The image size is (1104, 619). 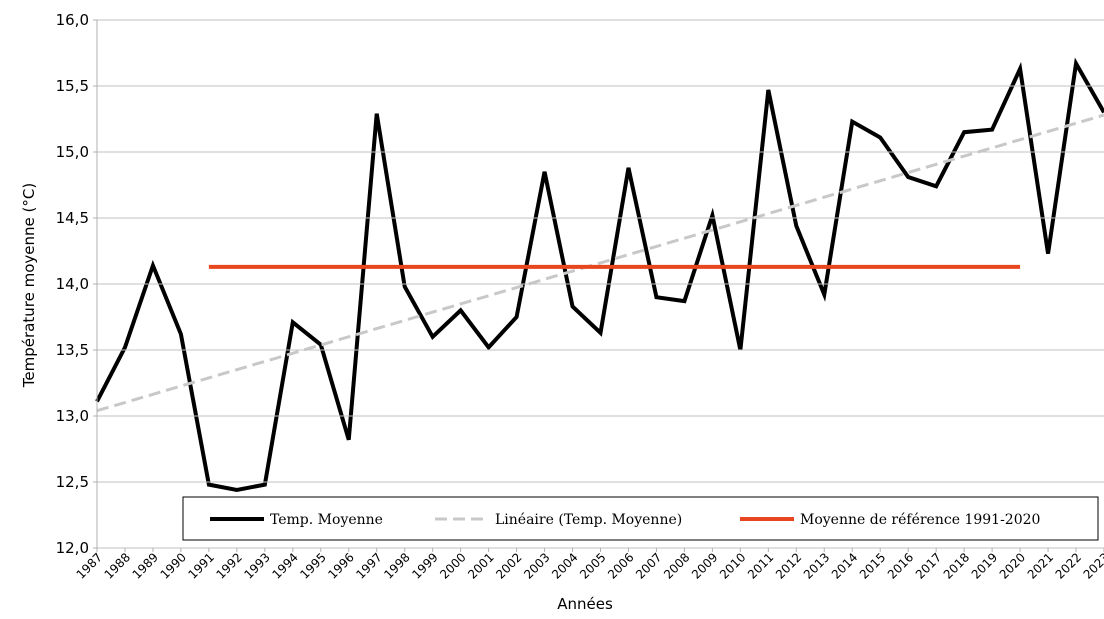 I want to click on legend-box, so click(x=640, y=518).